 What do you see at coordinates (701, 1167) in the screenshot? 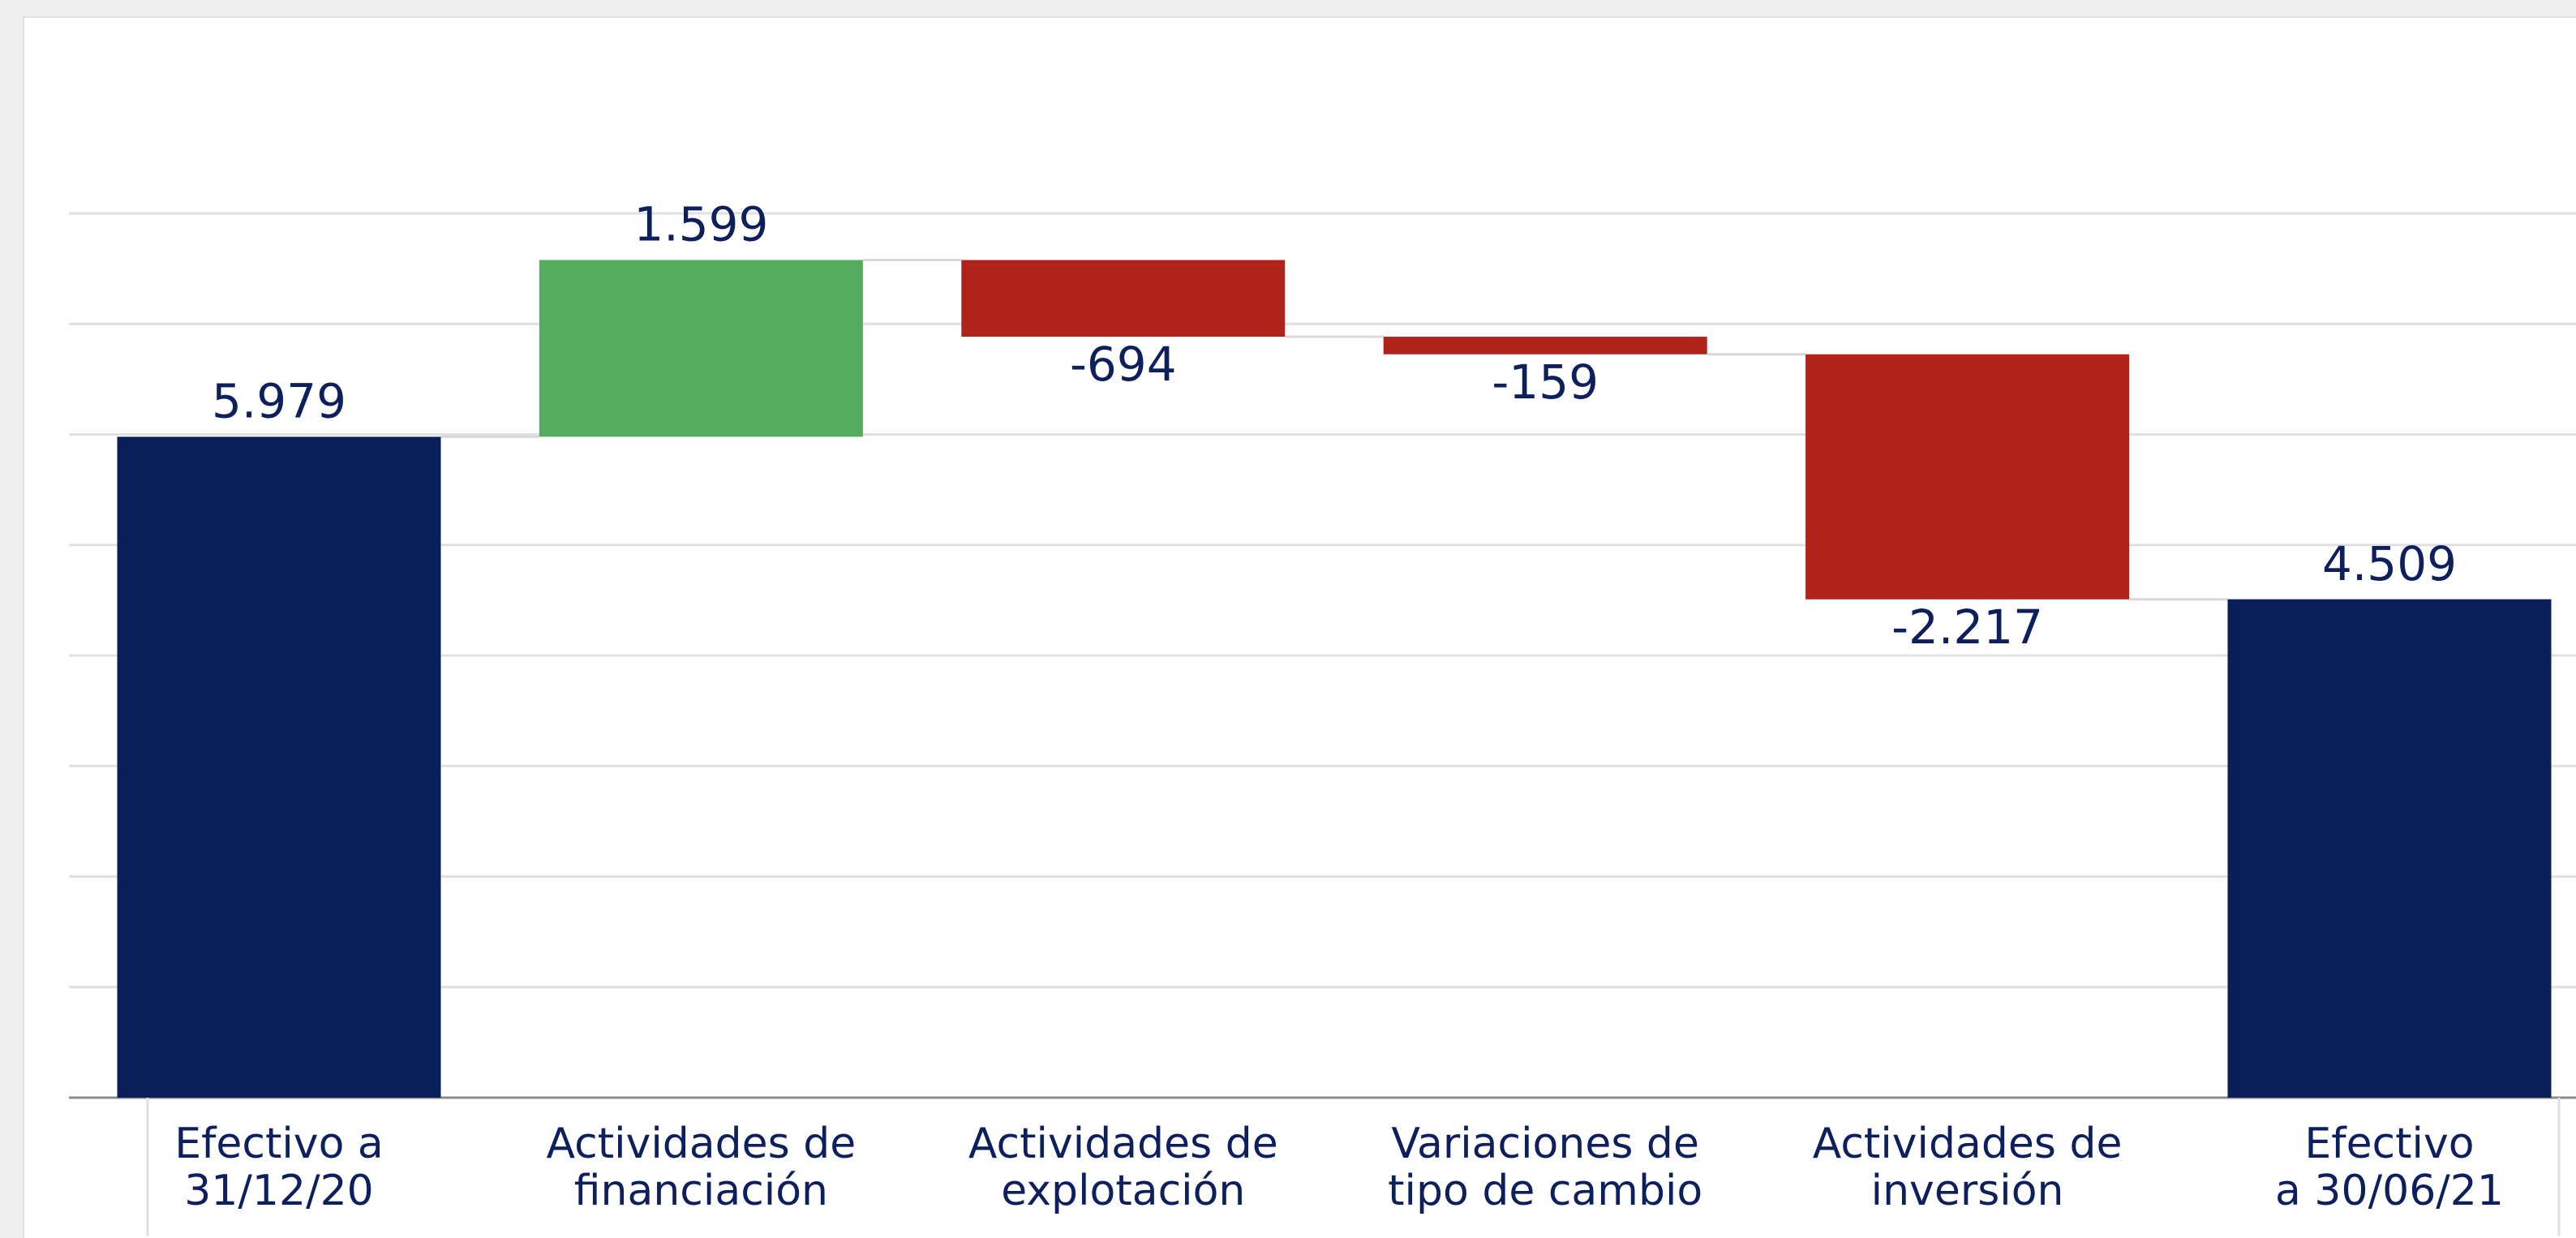
I see `x-tick-label: Actividades de financiación` at bounding box center [701, 1167].